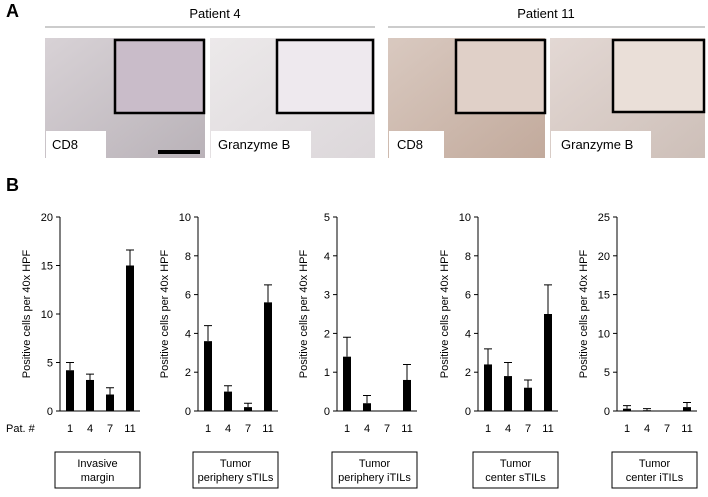 Image resolution: width=708 pixels, height=497 pixels. I want to click on y-tick-label: 25, so click(604, 218).